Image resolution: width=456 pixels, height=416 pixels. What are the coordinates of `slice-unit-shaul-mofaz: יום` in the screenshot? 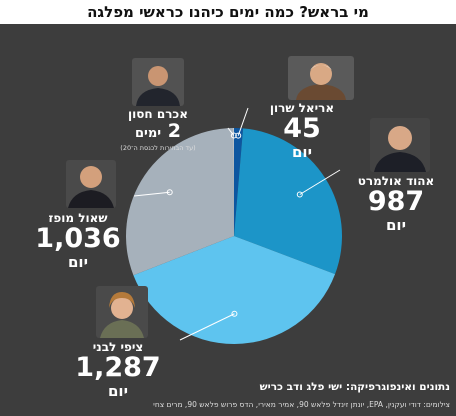 It's located at (77, 262).